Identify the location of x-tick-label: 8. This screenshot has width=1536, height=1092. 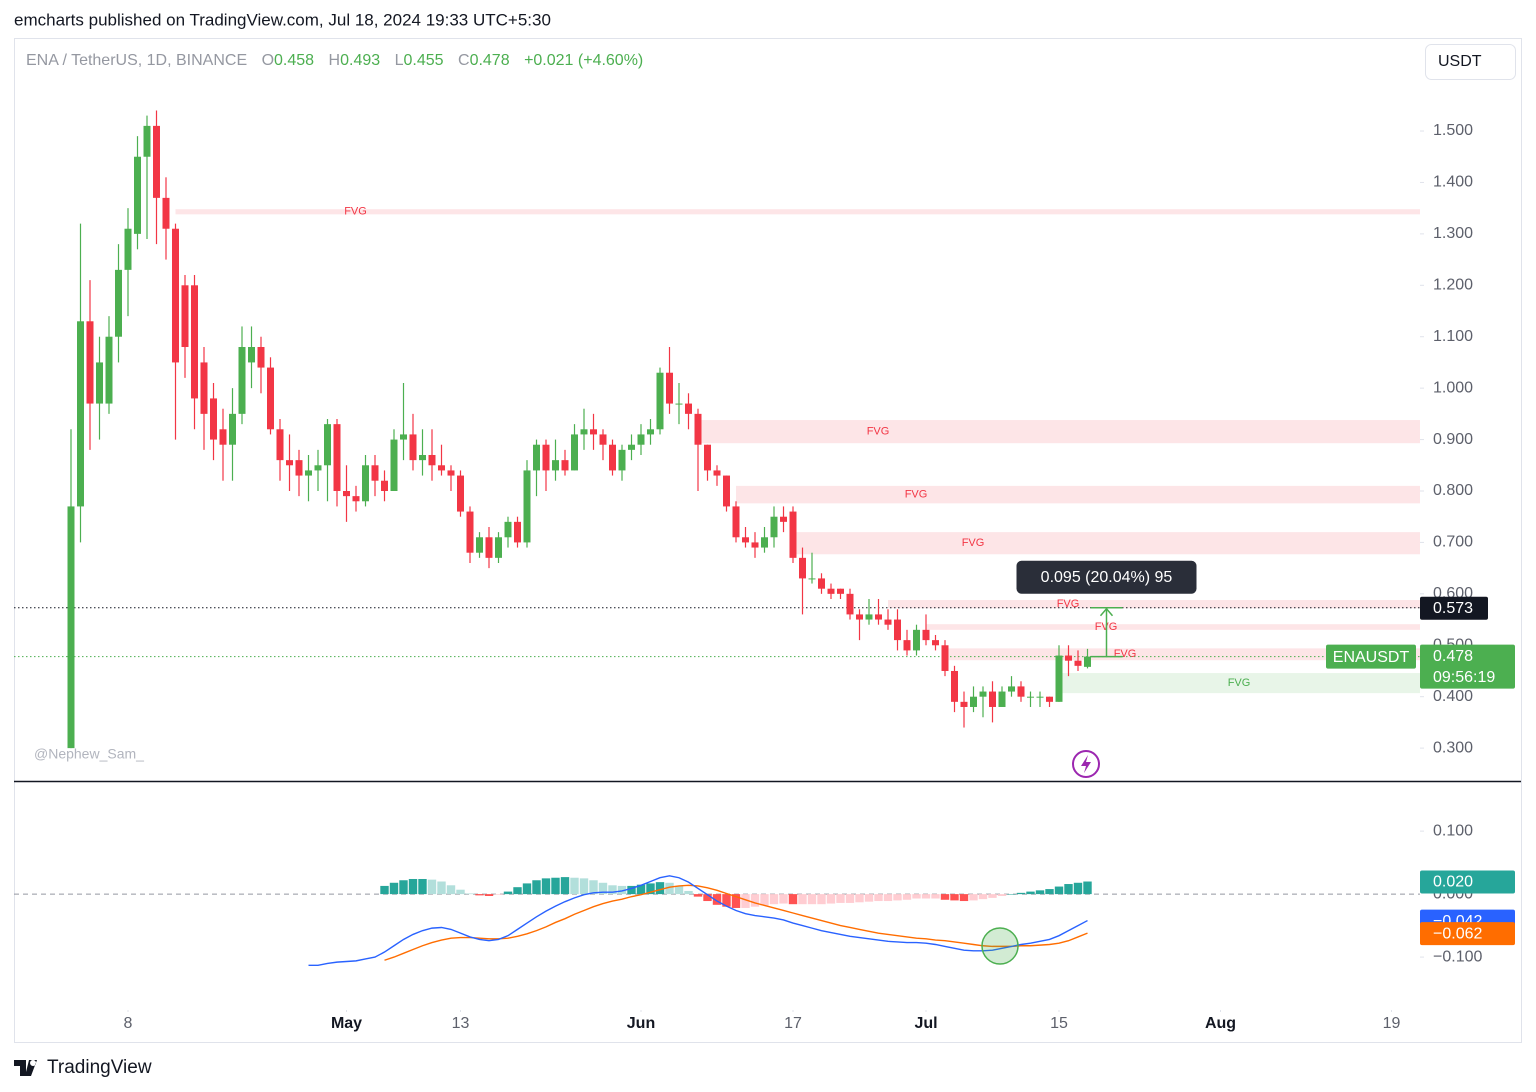
(128, 1023).